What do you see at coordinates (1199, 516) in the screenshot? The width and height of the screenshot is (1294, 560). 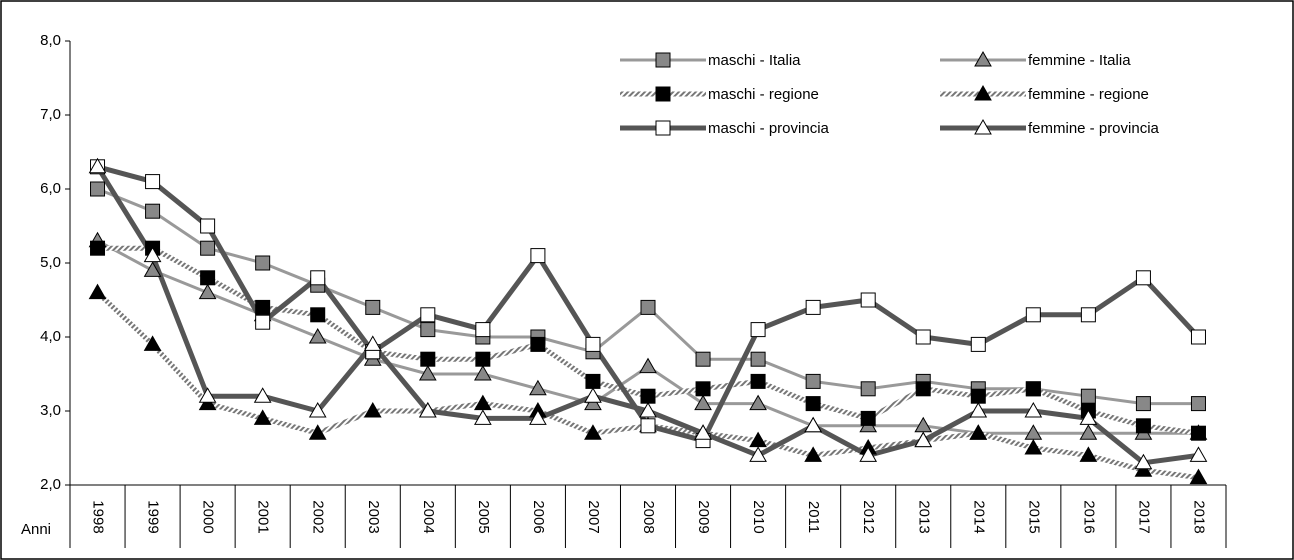 I see `x-tick-label: 2018` at bounding box center [1199, 516].